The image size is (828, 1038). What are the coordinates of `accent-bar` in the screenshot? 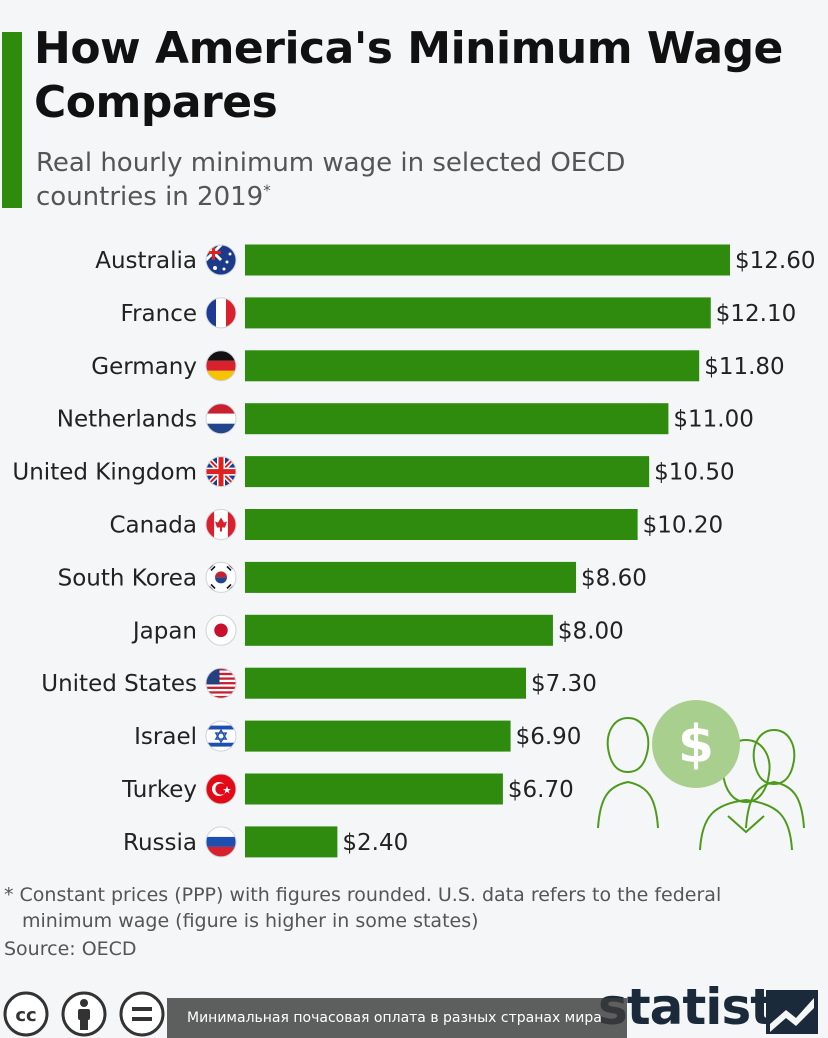 It's located at (12, 120).